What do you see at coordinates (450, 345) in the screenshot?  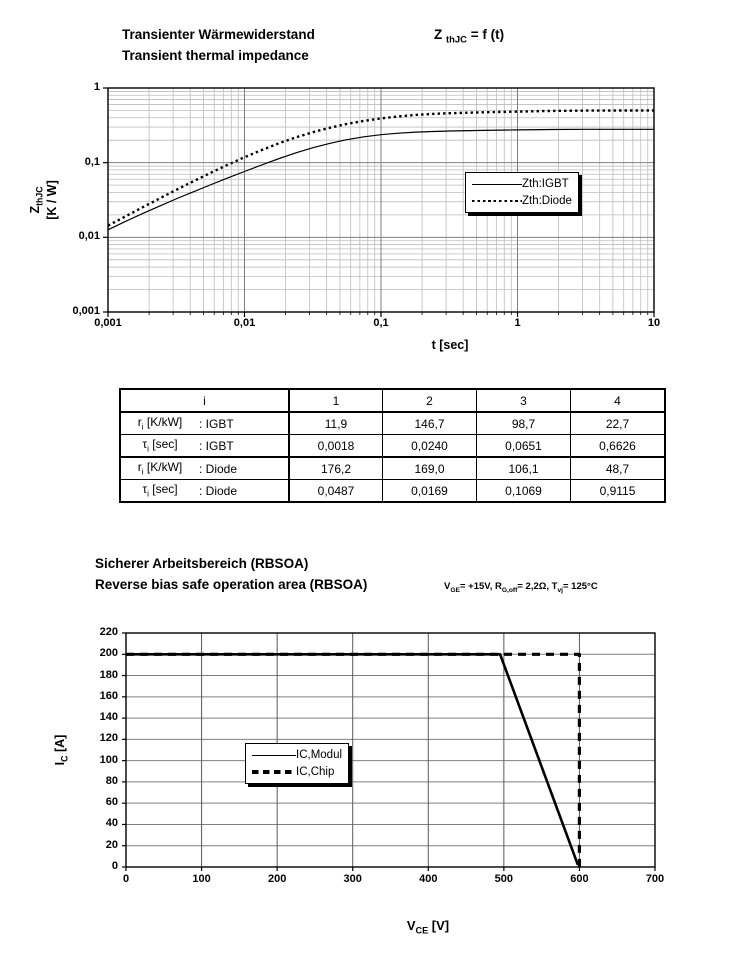 I see `zth-x-axis-title: t [sec]` at bounding box center [450, 345].